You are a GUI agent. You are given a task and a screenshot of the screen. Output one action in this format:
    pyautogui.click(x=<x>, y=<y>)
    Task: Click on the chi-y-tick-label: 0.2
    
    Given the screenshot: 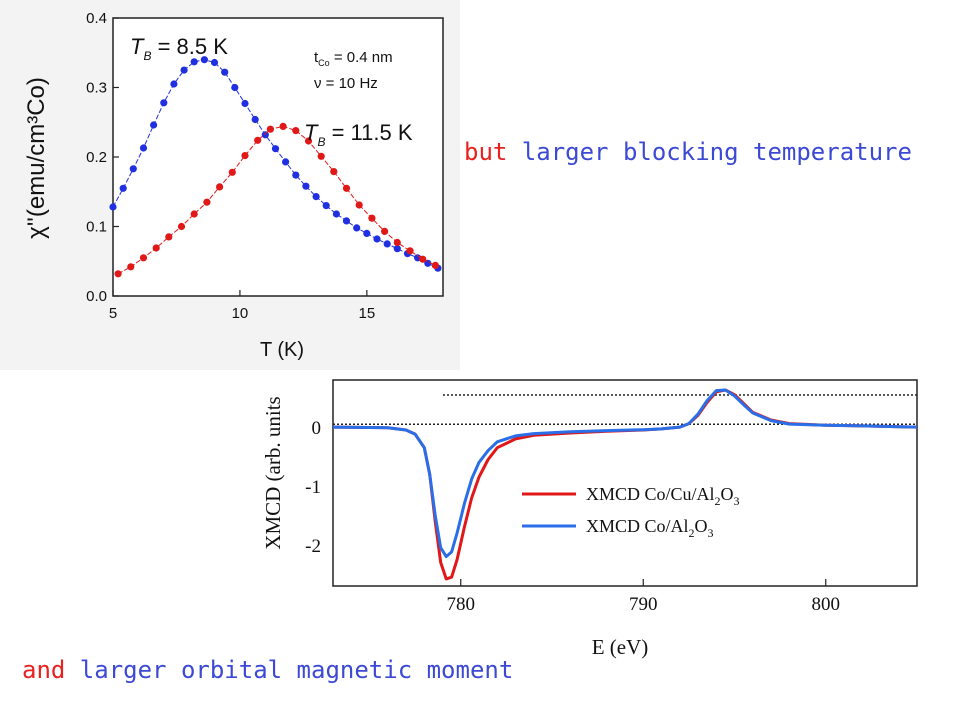 What is the action you would take?
    pyautogui.click(x=96, y=157)
    